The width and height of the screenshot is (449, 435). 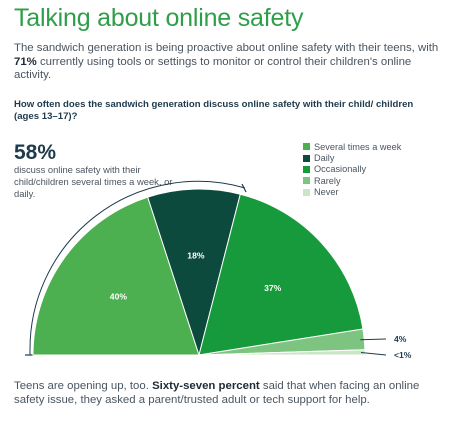 I want to click on slice-value-label: 18%, so click(x=196, y=255).